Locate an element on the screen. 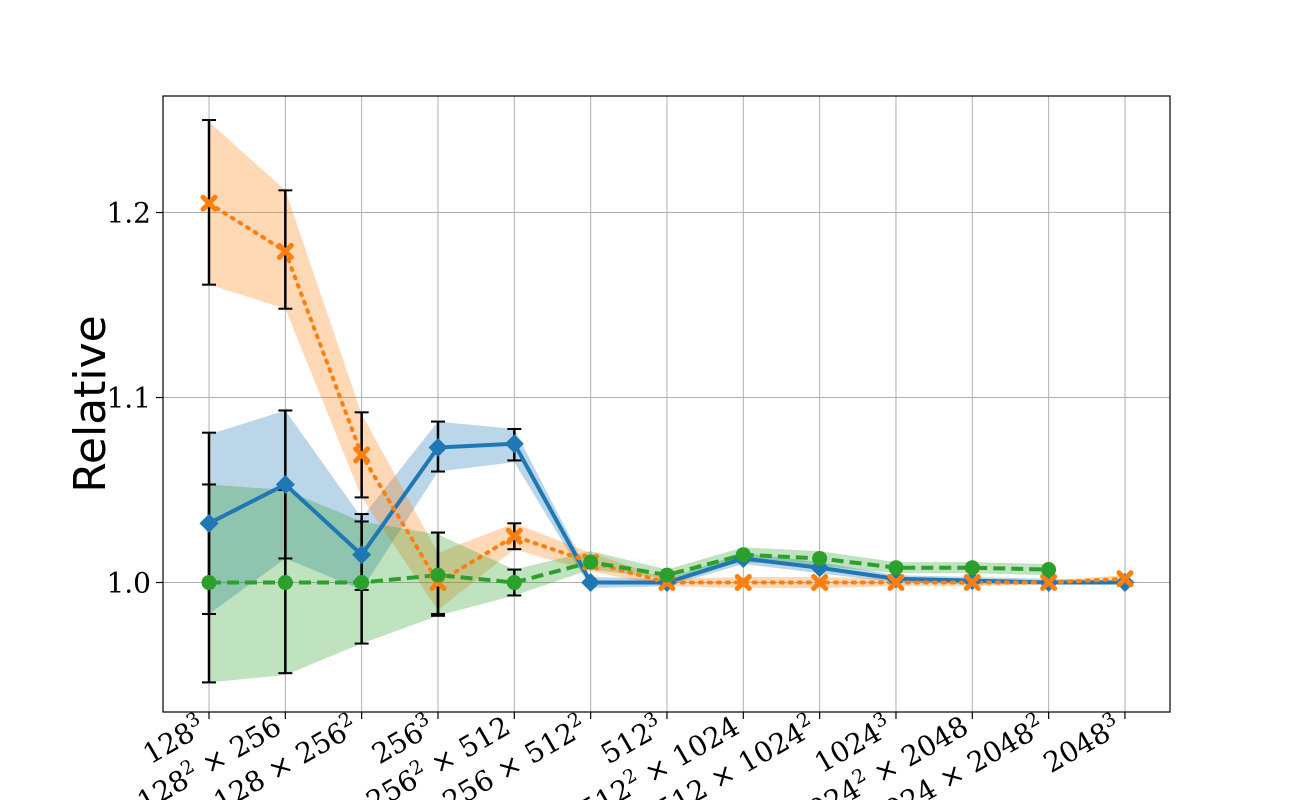 This screenshot has width=1300, height=800. x-tick-label: 20483 is located at coordinates (1082, 744).